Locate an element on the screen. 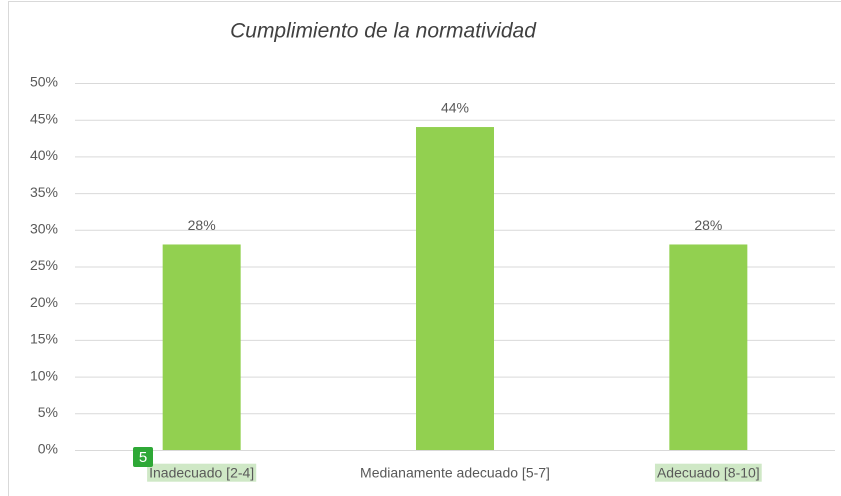  y-tick-label: 15% is located at coordinates (44, 339).